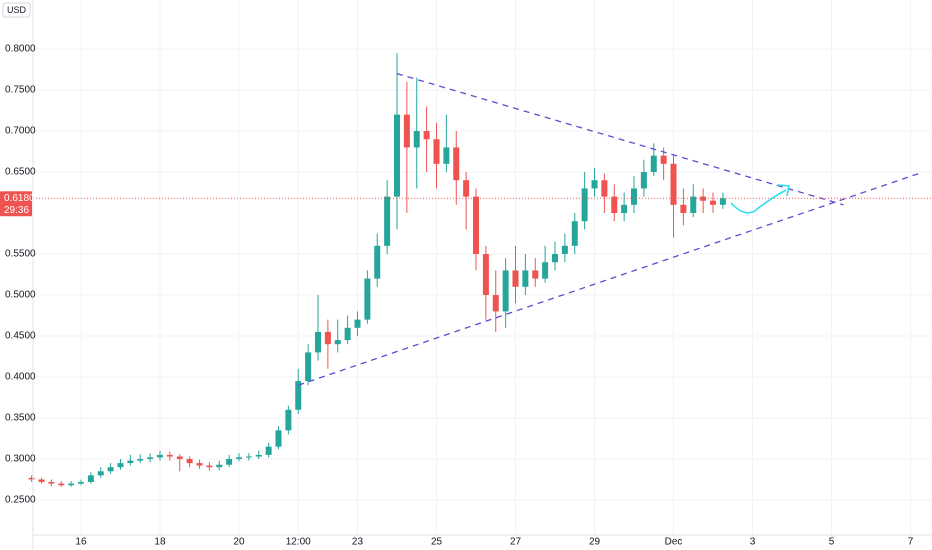 The height and width of the screenshot is (550, 932). Describe the element at coordinates (81, 542) in the screenshot. I see `x-tick-label: 16` at that location.